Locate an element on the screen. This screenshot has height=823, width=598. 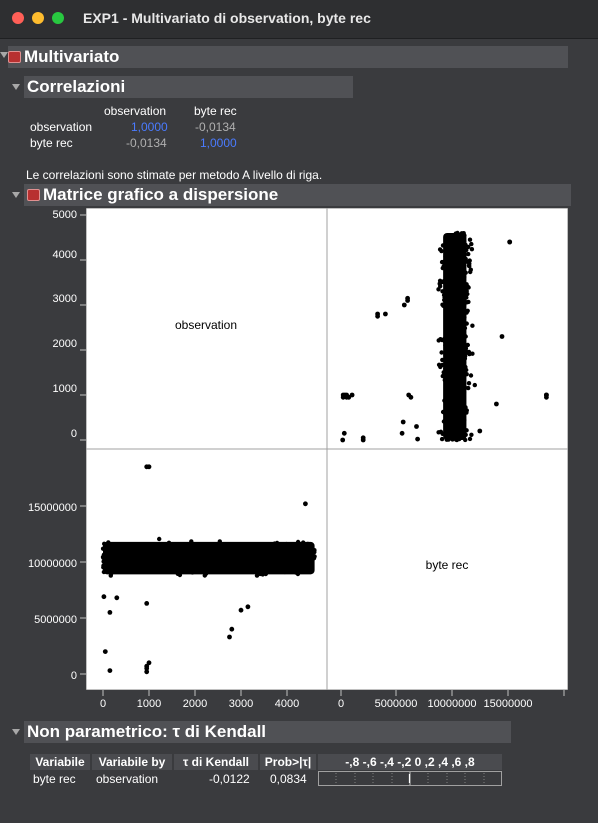
y-tick-label: 2000 is located at coordinates (64, 344).